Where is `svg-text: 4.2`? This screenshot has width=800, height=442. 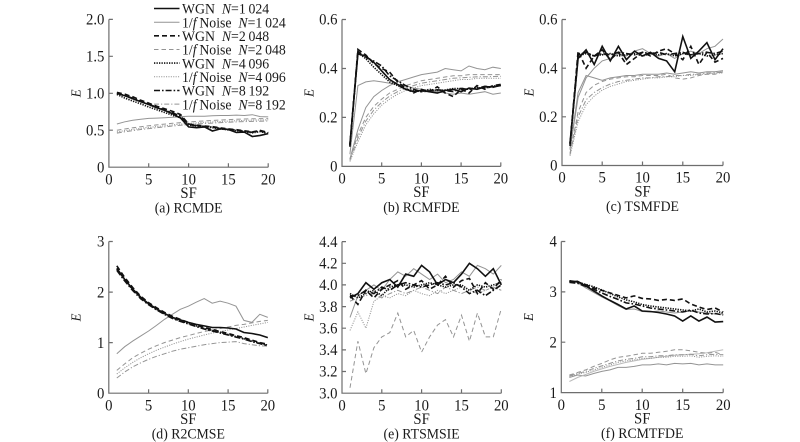 svg-text: 4.2 is located at coordinates (328, 264).